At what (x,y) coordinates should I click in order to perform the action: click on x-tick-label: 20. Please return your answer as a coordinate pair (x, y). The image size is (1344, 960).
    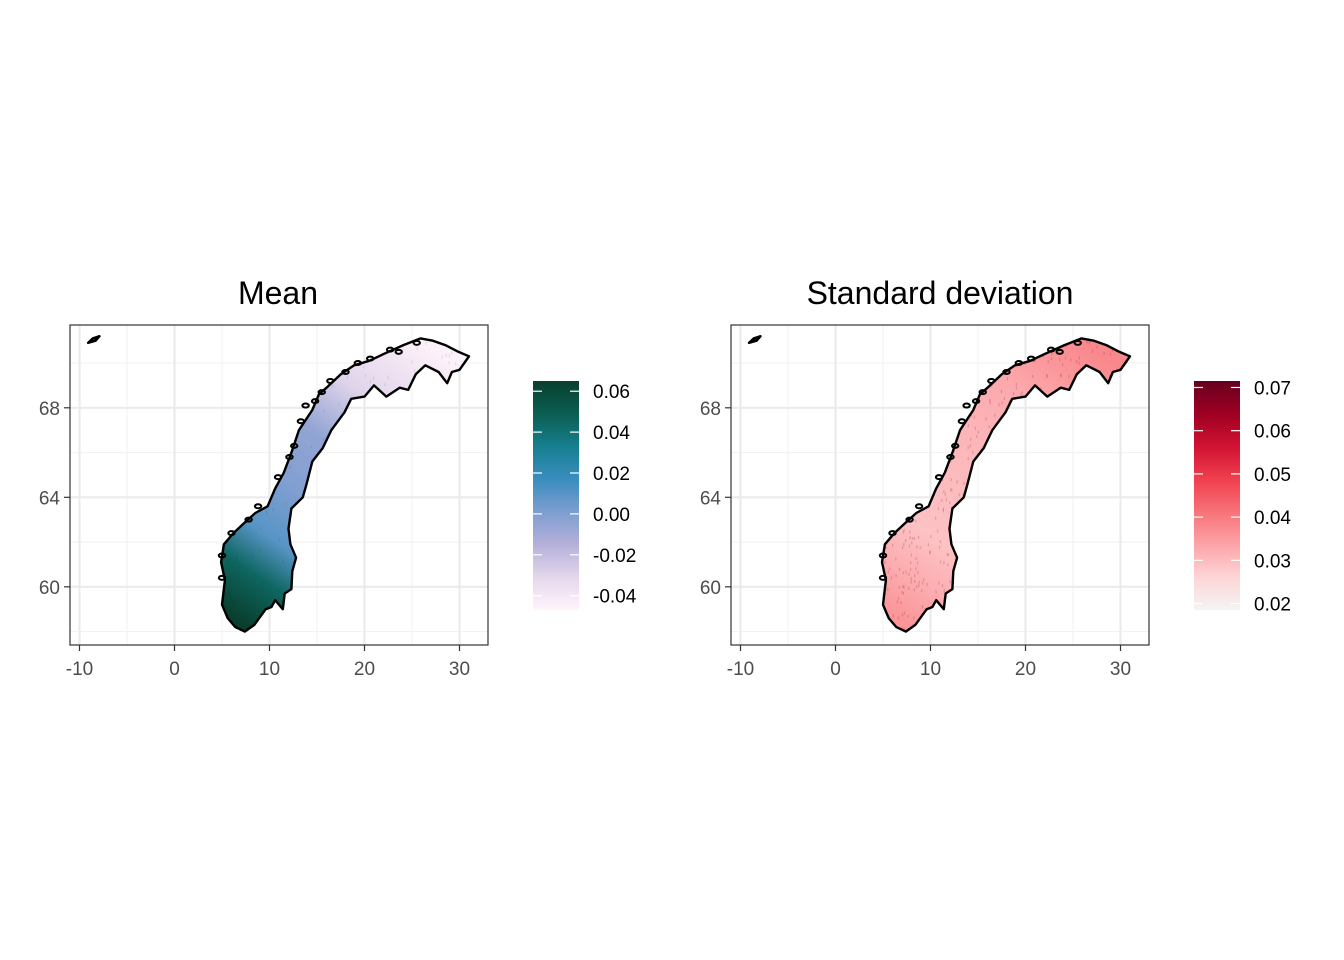
    Looking at the image, I should click on (364, 669).